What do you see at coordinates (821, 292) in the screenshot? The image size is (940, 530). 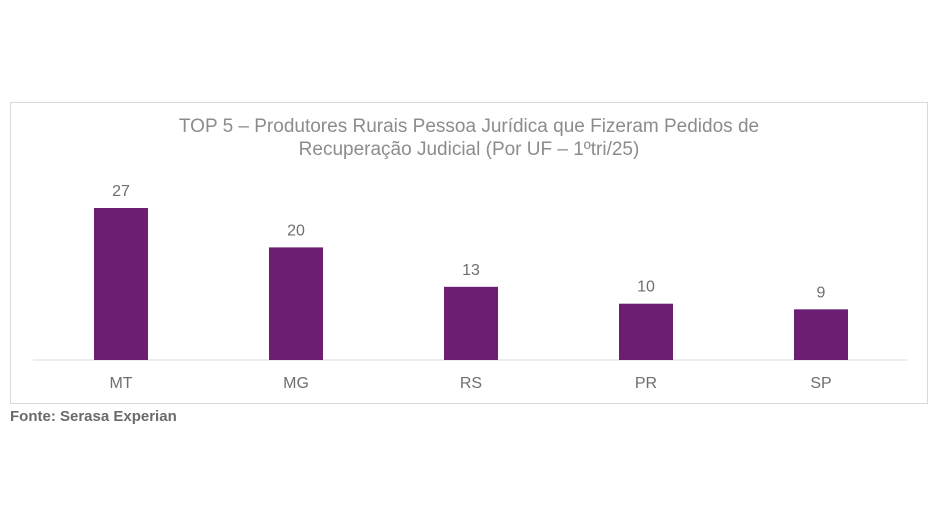 I see `data-label-sp: 9` at bounding box center [821, 292].